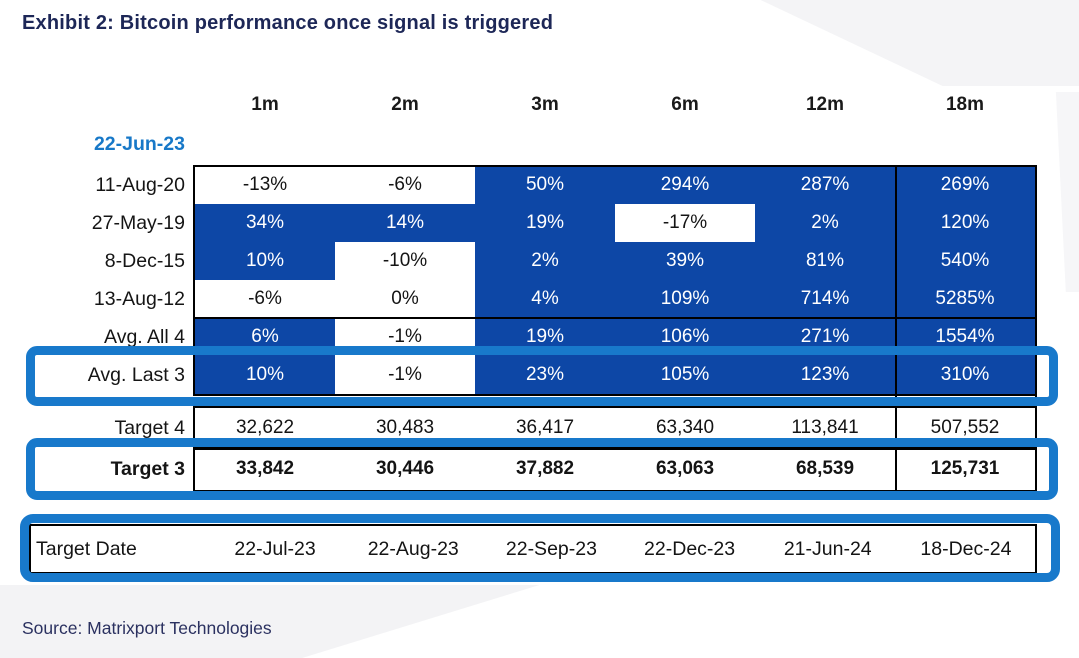 Image resolution: width=1079 pixels, height=658 pixels. Describe the element at coordinates (685, 104) in the screenshot. I see `column-header: 6m` at that location.